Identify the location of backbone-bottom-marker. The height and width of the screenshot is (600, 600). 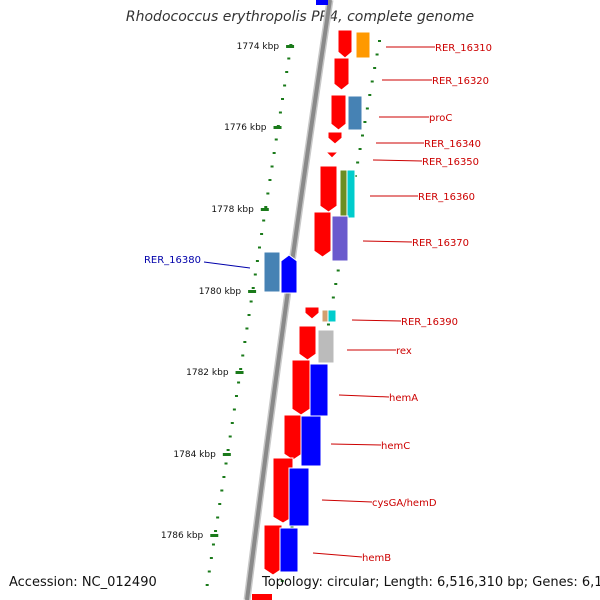
(262, 597).